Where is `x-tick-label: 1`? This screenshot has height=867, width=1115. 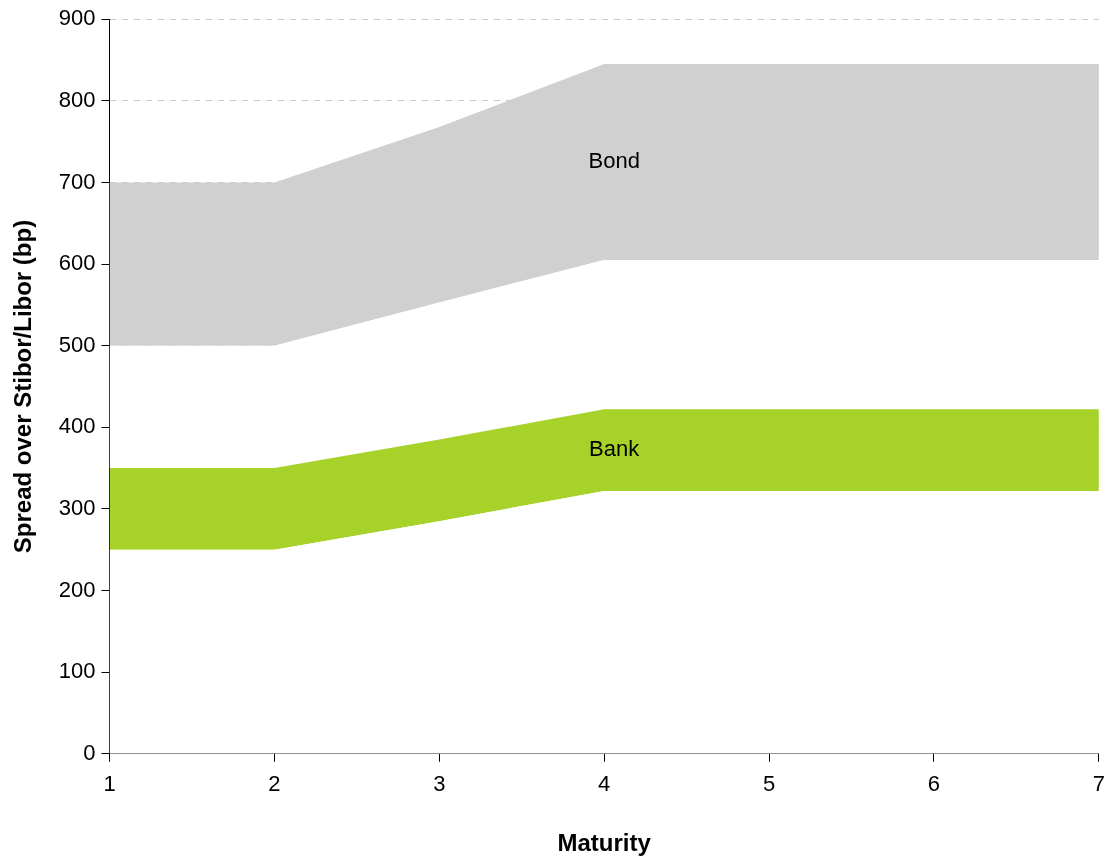
x-tick-label: 1 is located at coordinates (109, 784).